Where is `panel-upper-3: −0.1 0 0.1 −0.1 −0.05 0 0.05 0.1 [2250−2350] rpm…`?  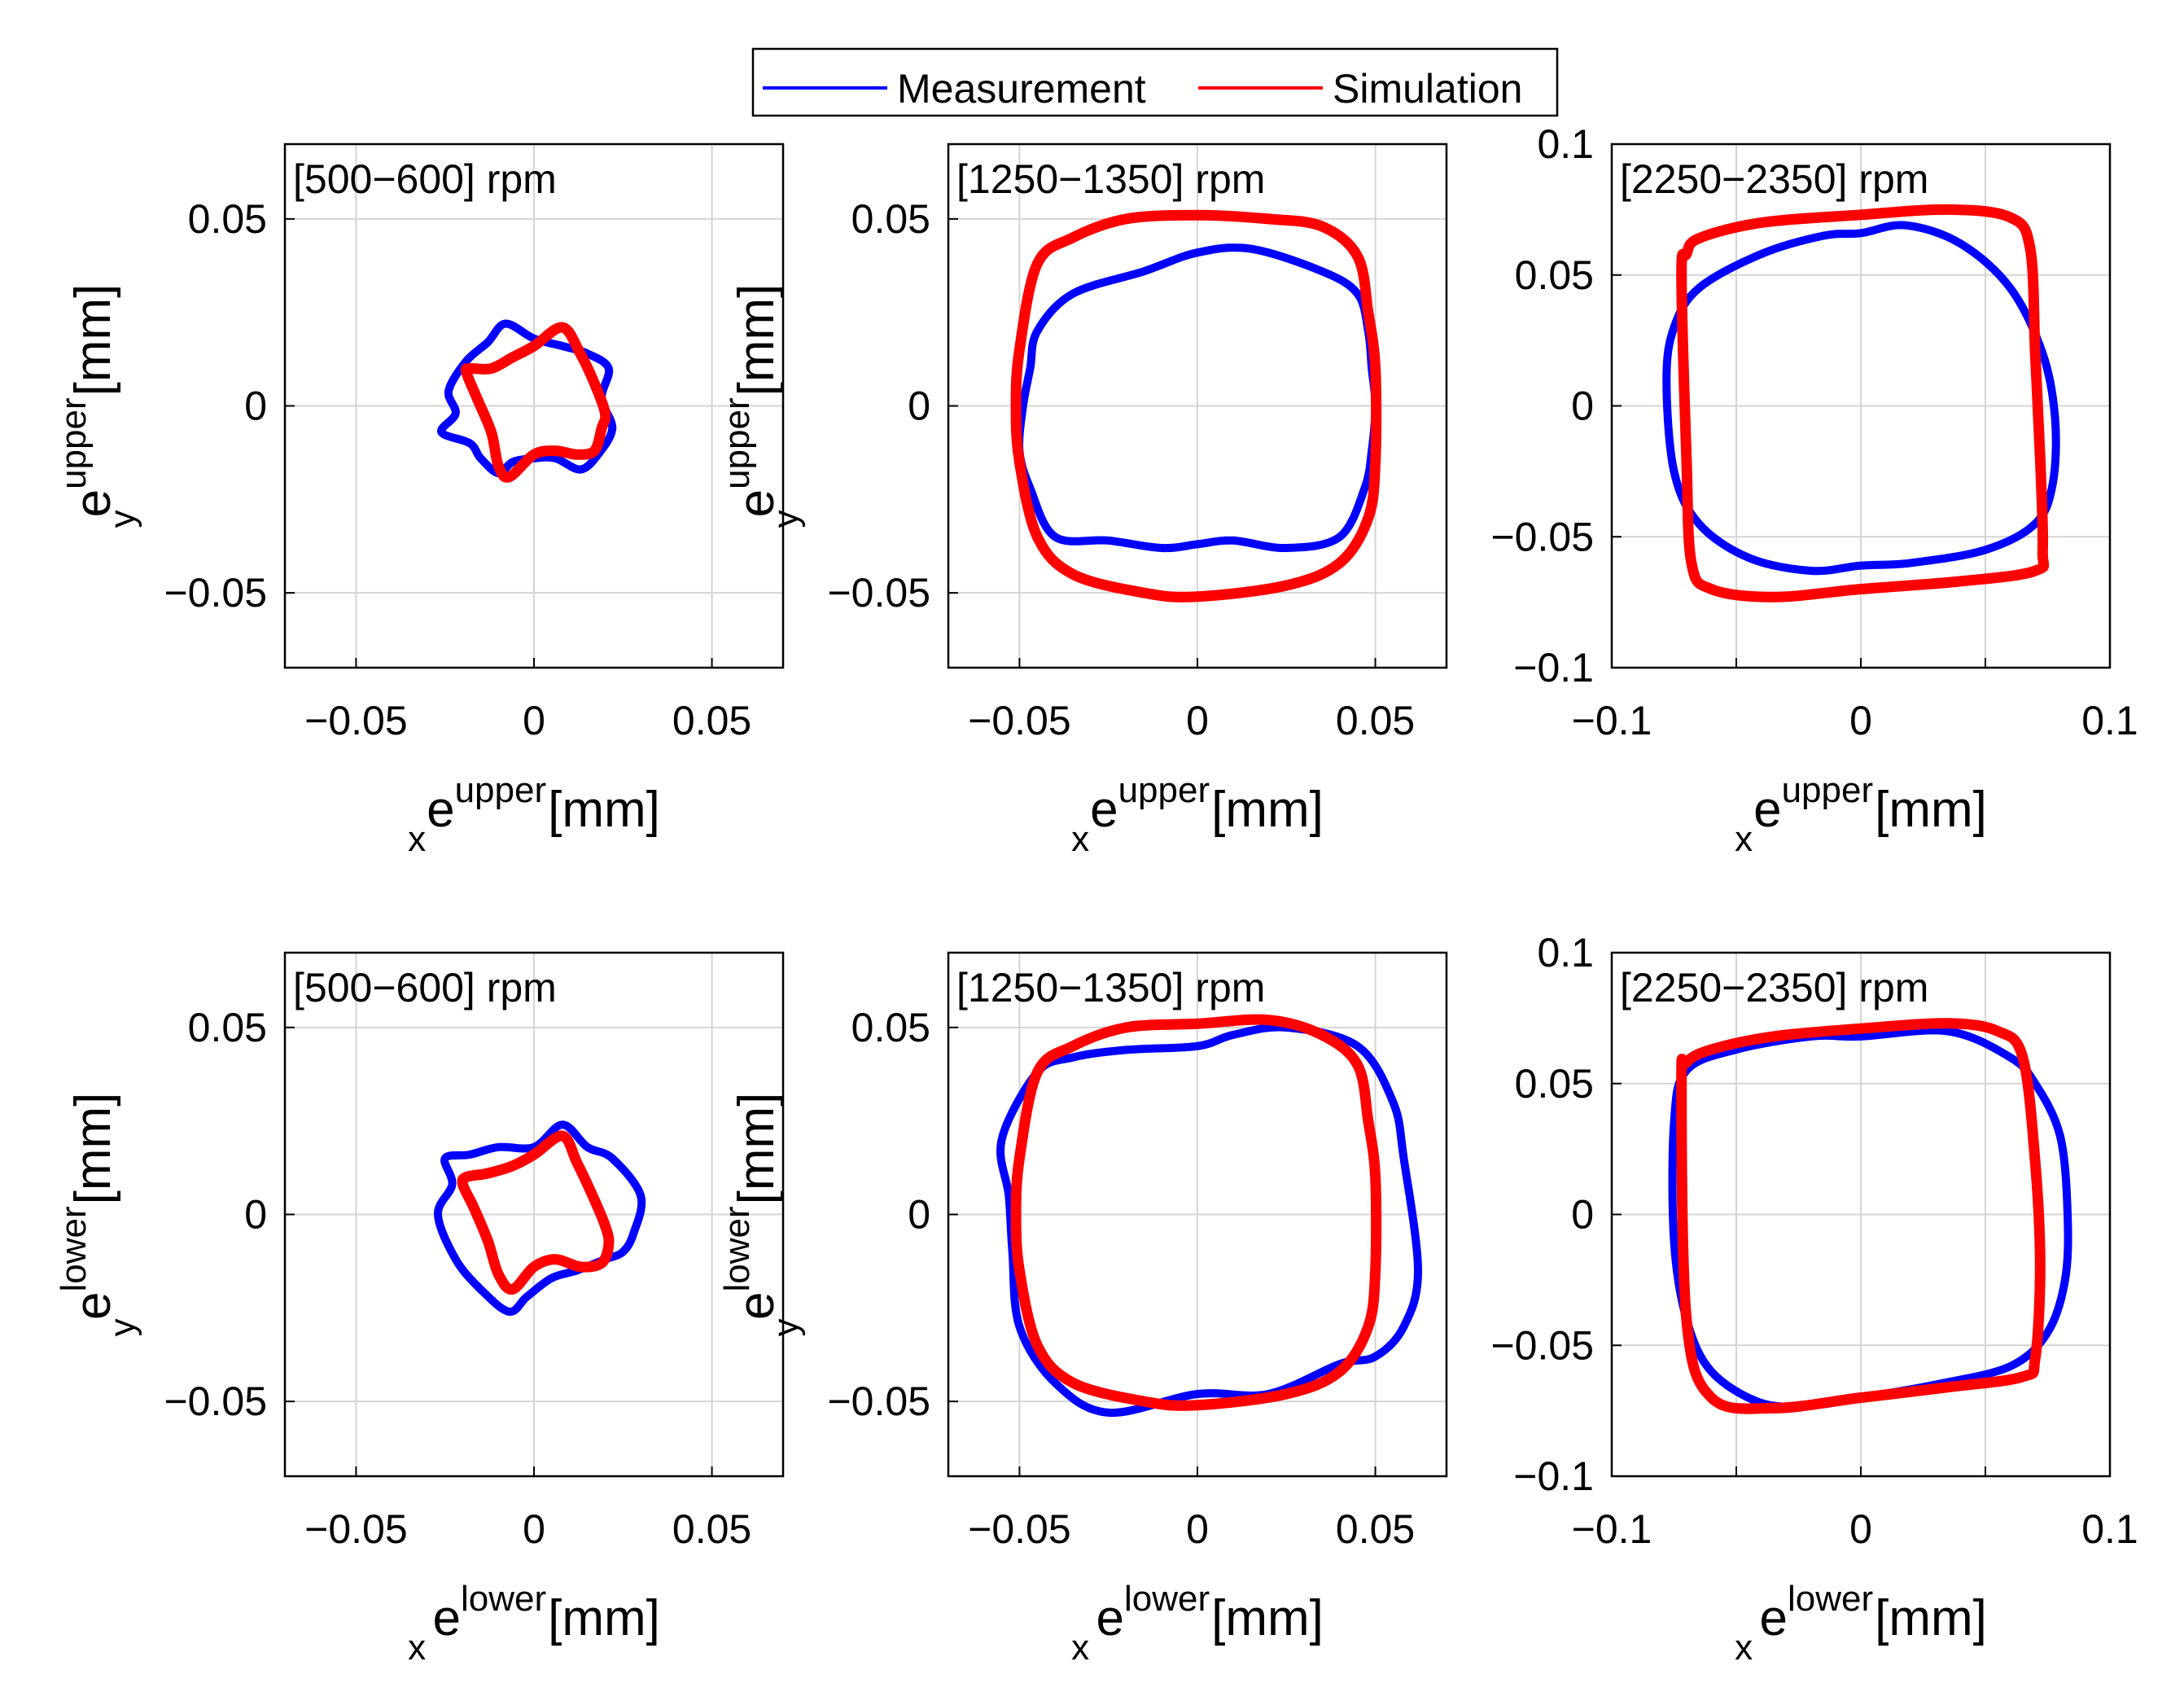 panel-upper-3: −0.1 0 0.1 −0.1 −0.05 0 0.05 0.1 [2250−2350] rpm… is located at coordinates (1814, 490).